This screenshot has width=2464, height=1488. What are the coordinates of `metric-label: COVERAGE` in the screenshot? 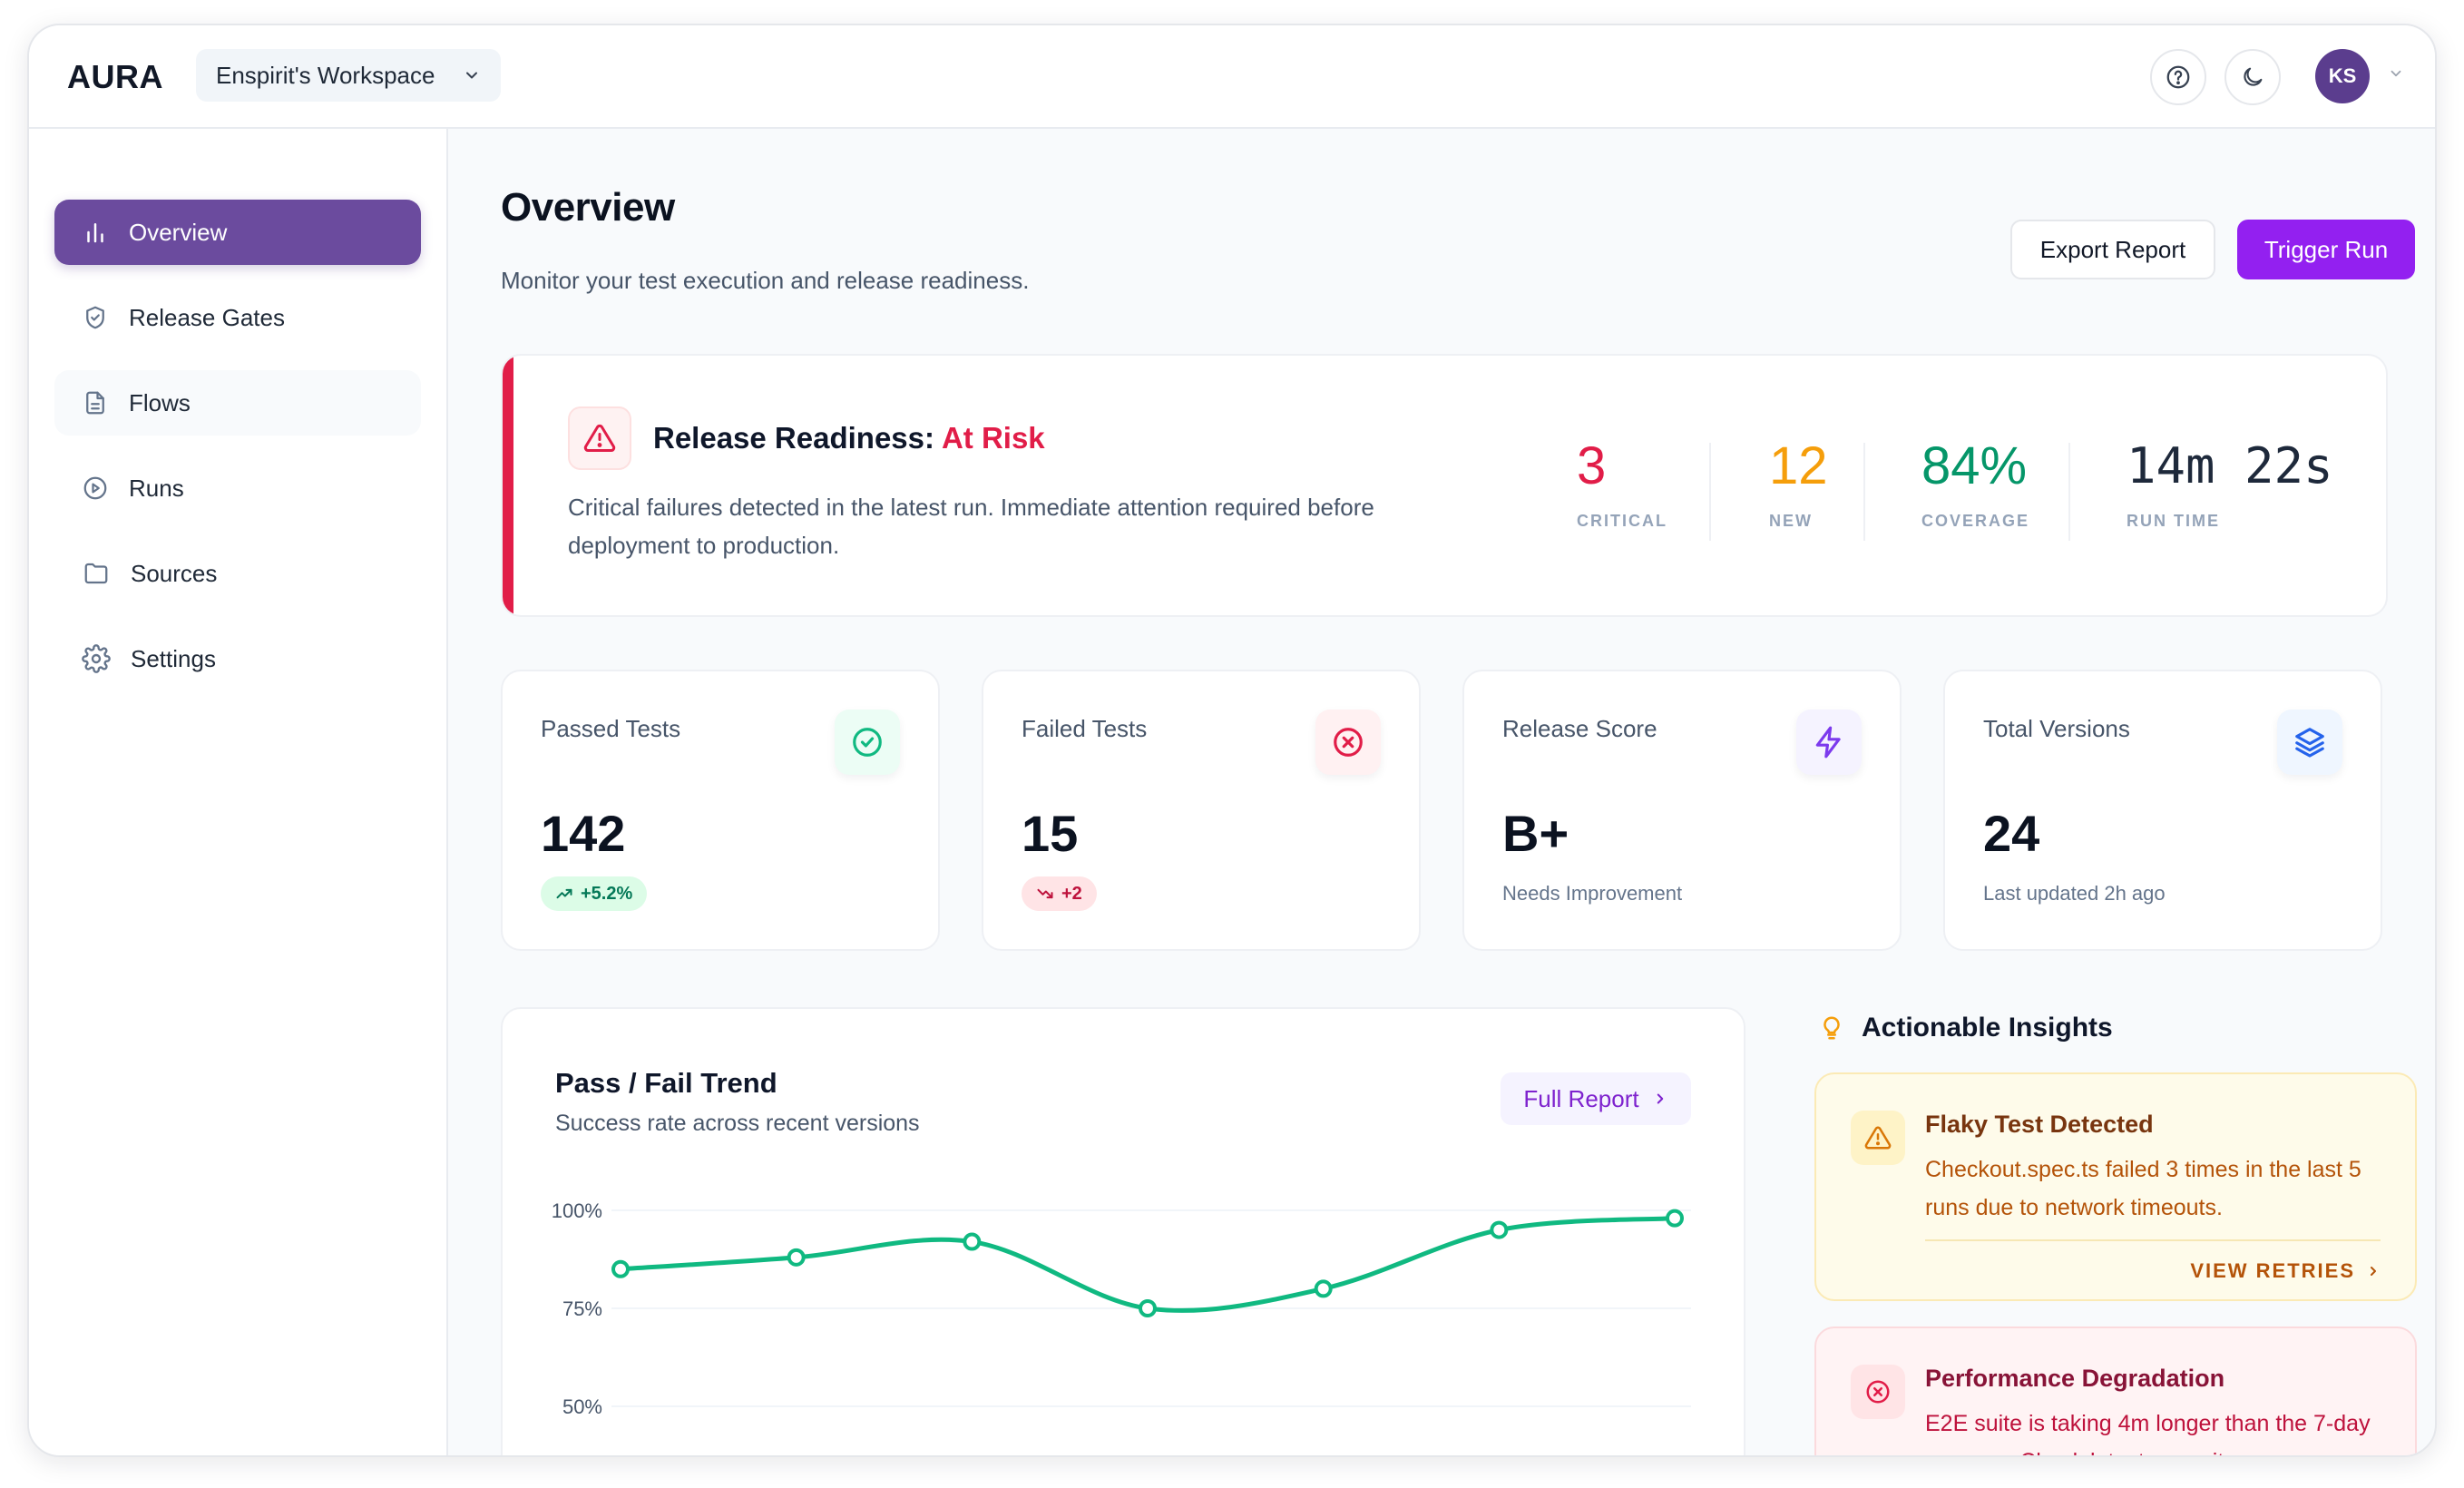 It's located at (1976, 521).